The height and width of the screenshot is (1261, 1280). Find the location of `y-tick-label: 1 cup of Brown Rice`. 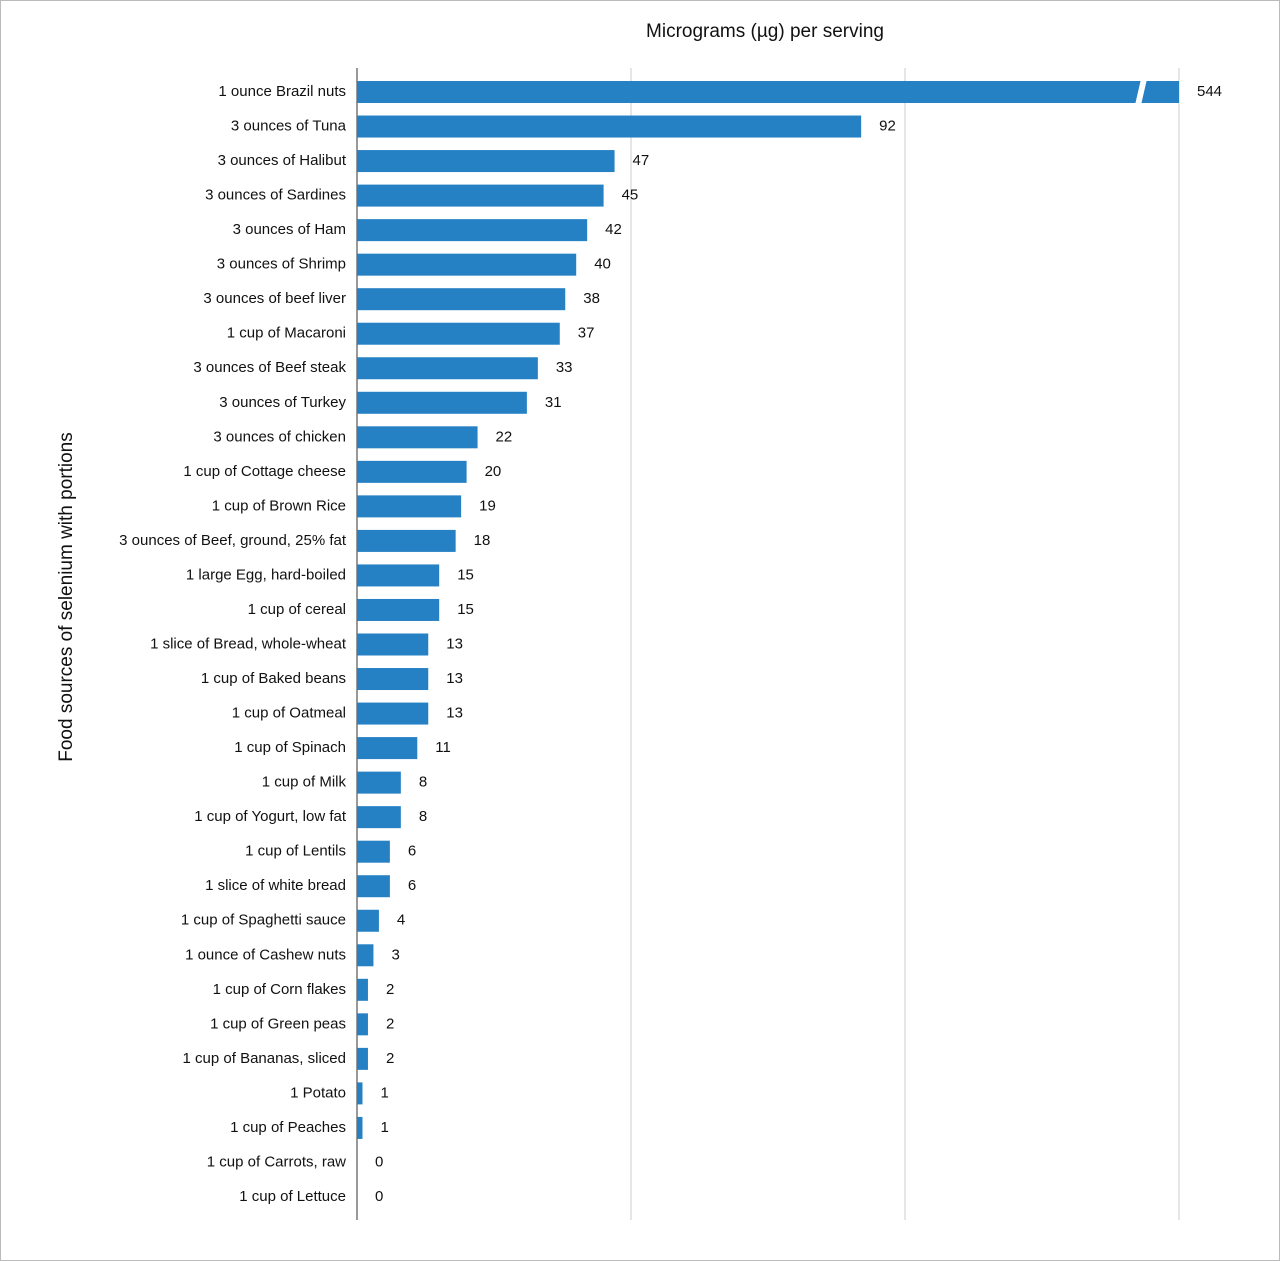

y-tick-label: 1 cup of Brown Rice is located at coordinates (279, 505).